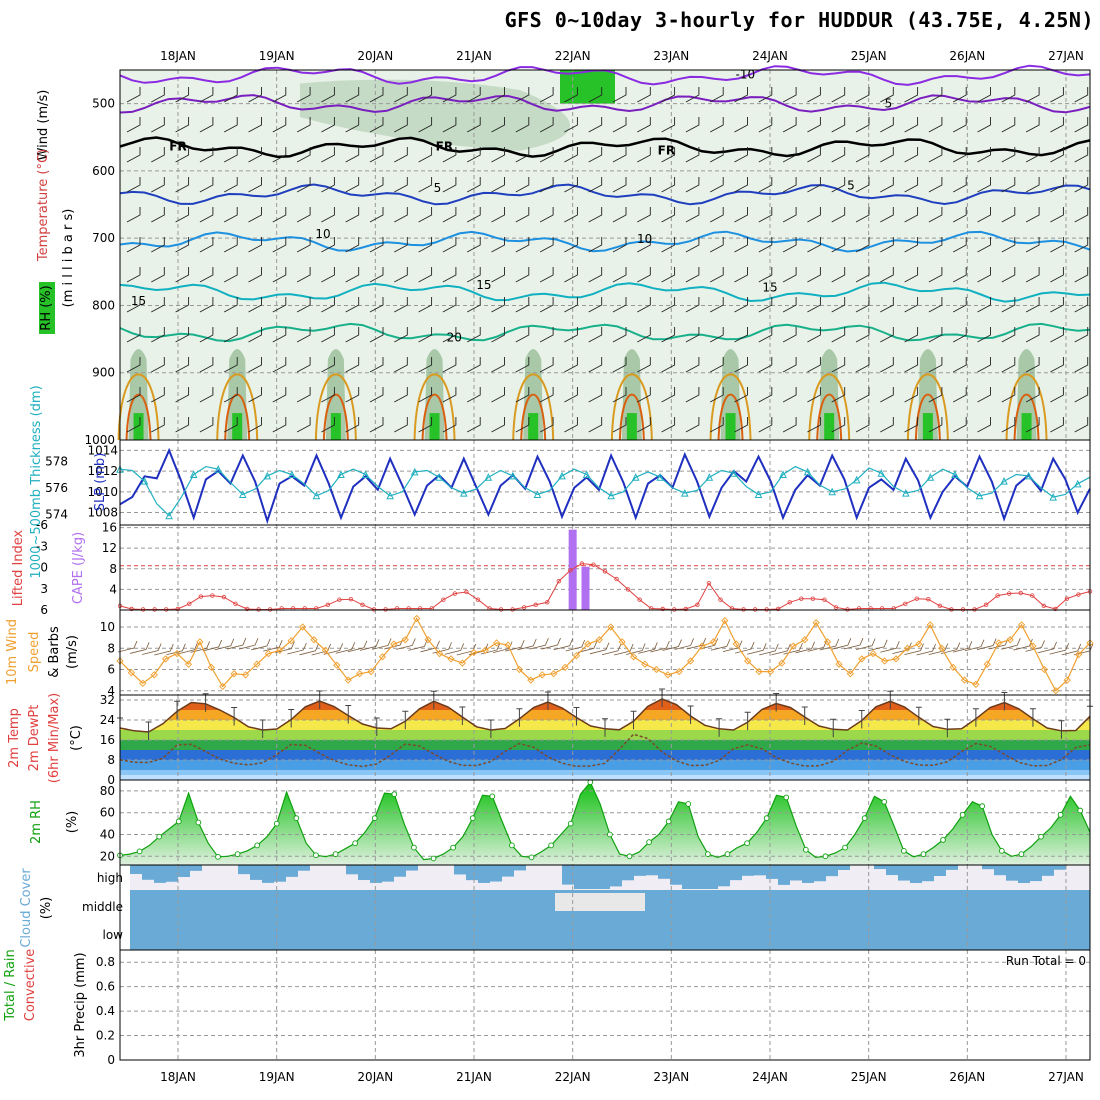 This screenshot has height=1100, width=1100. What do you see at coordinates (105, 962) in the screenshot?
I see `precip-tick: 0.8` at bounding box center [105, 962].